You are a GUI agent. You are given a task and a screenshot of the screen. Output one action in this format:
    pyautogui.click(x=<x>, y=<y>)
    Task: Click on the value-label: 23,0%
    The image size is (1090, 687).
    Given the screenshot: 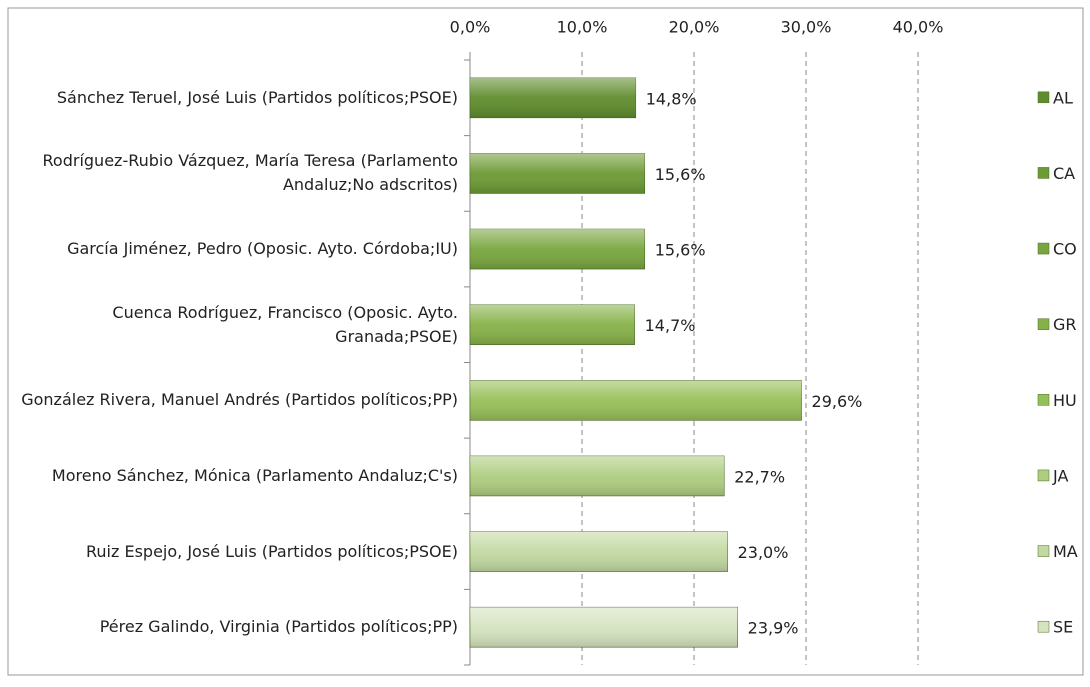 What is the action you would take?
    pyautogui.click(x=763, y=552)
    